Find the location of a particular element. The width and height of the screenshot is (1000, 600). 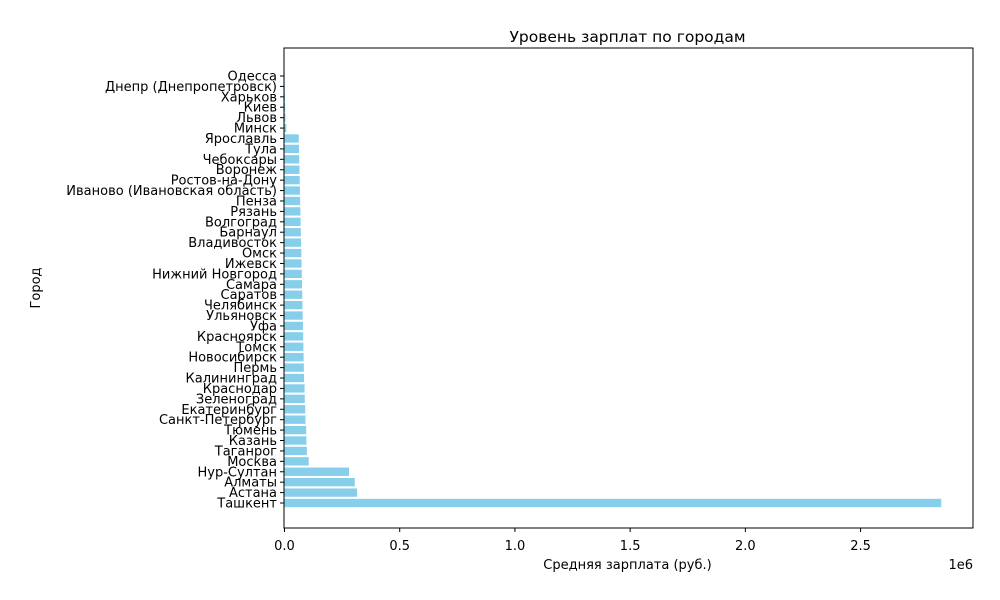

x-tick-label: 1.0 is located at coordinates (515, 546).